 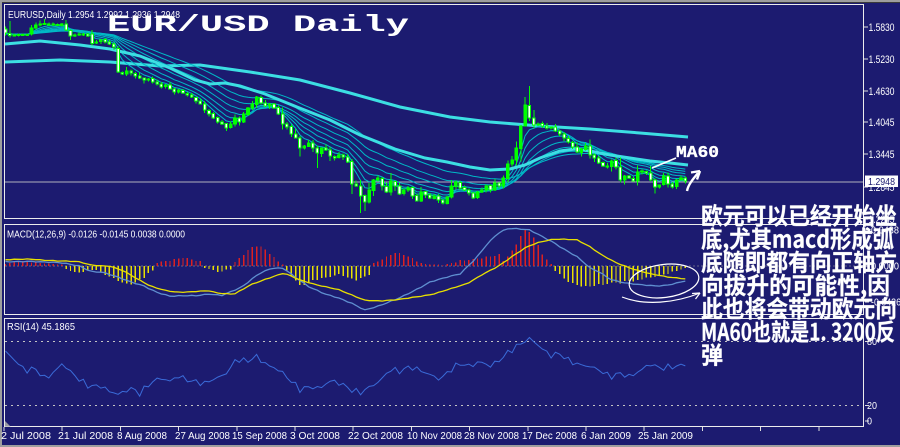 What do you see at coordinates (434, 436) in the screenshot?
I see `svg-text: 10 Nov 2008` at bounding box center [434, 436].